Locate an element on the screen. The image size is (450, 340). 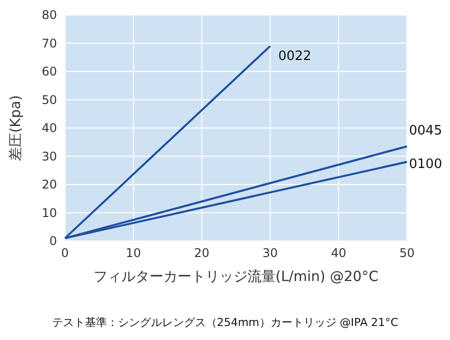
x-tick-label: 30 is located at coordinates (270, 253).